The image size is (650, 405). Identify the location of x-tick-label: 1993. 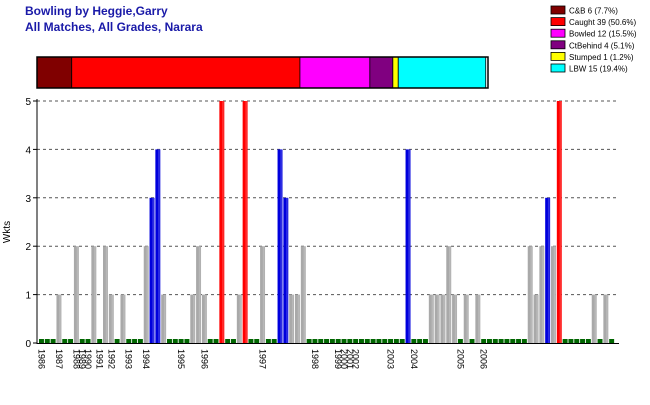
(129, 359).